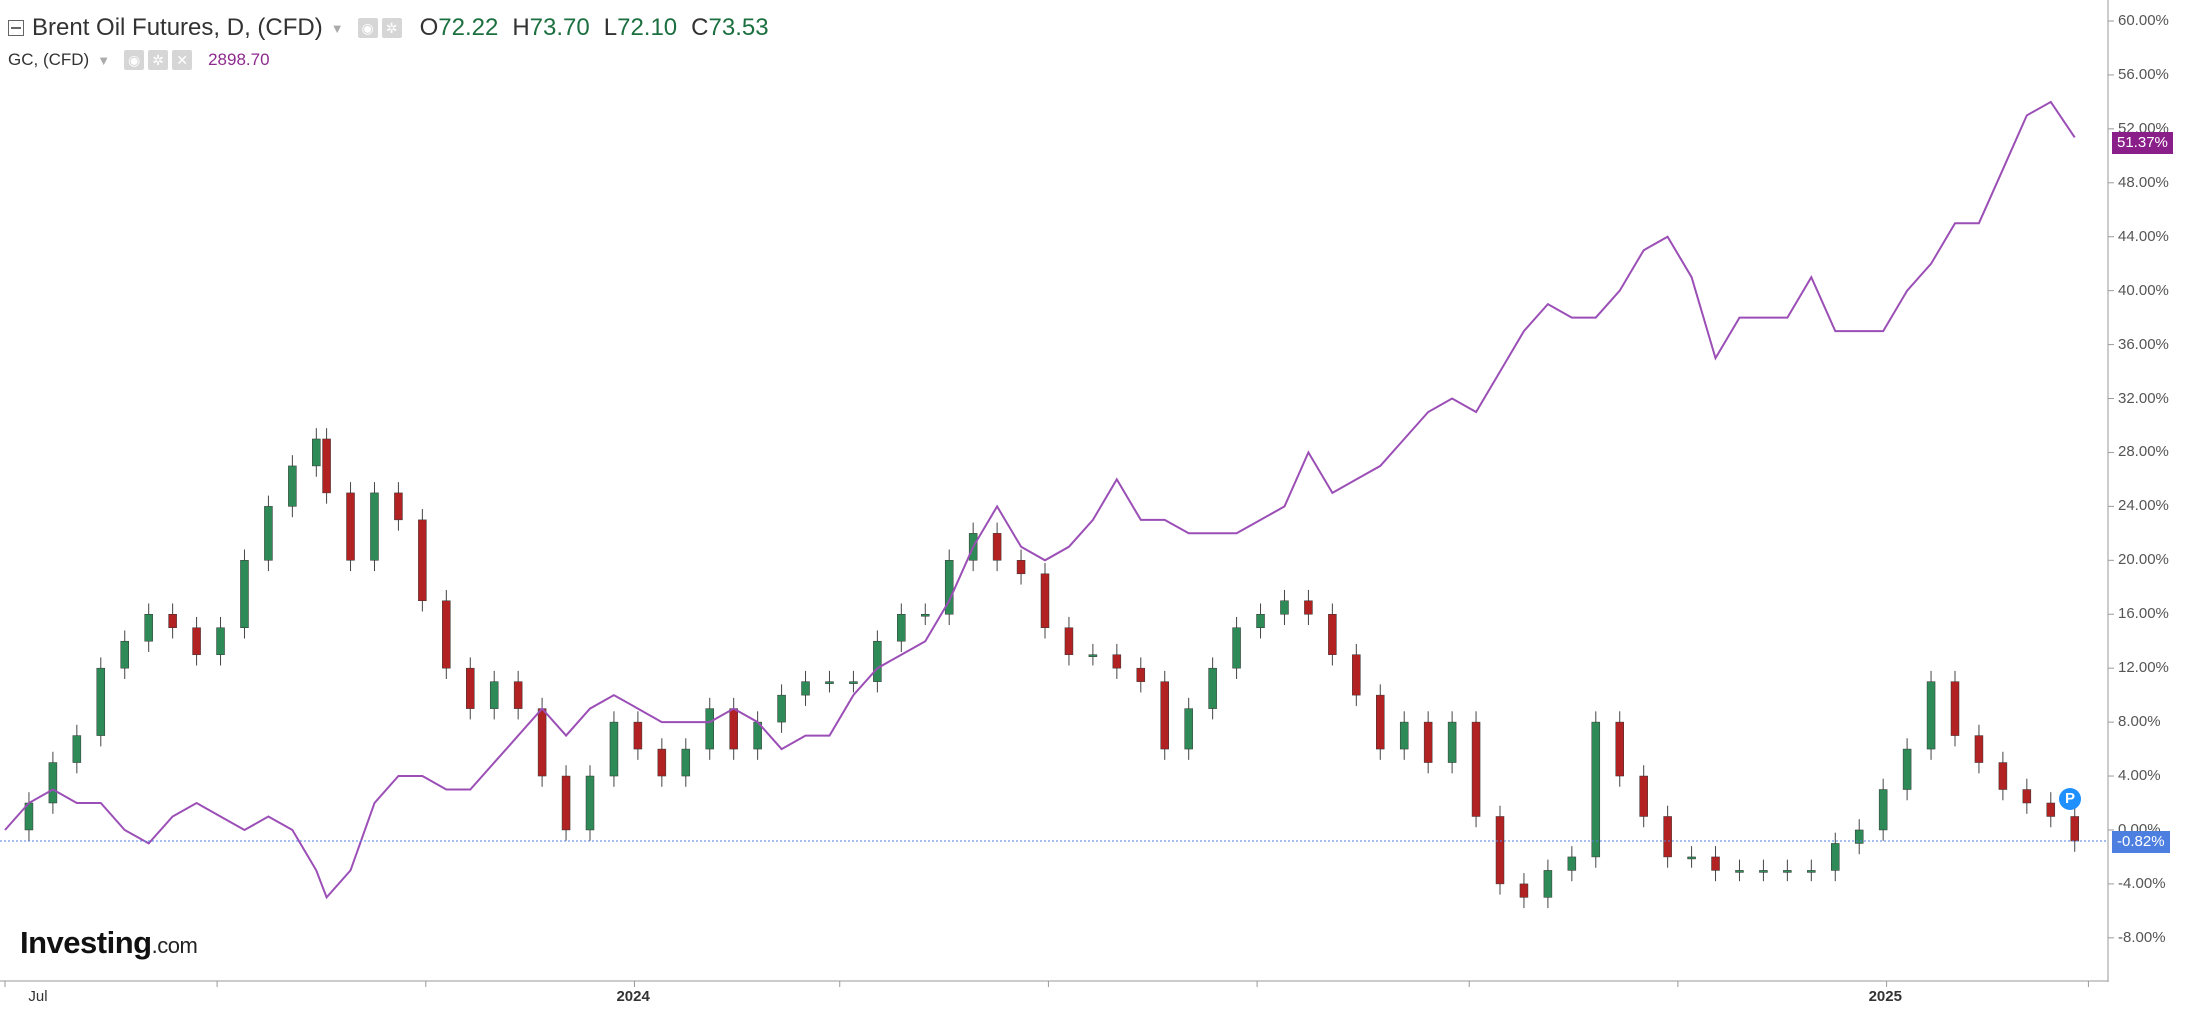 The height and width of the screenshot is (1009, 2189). I want to click on y-tick-label: 12.00%, so click(2143, 668).